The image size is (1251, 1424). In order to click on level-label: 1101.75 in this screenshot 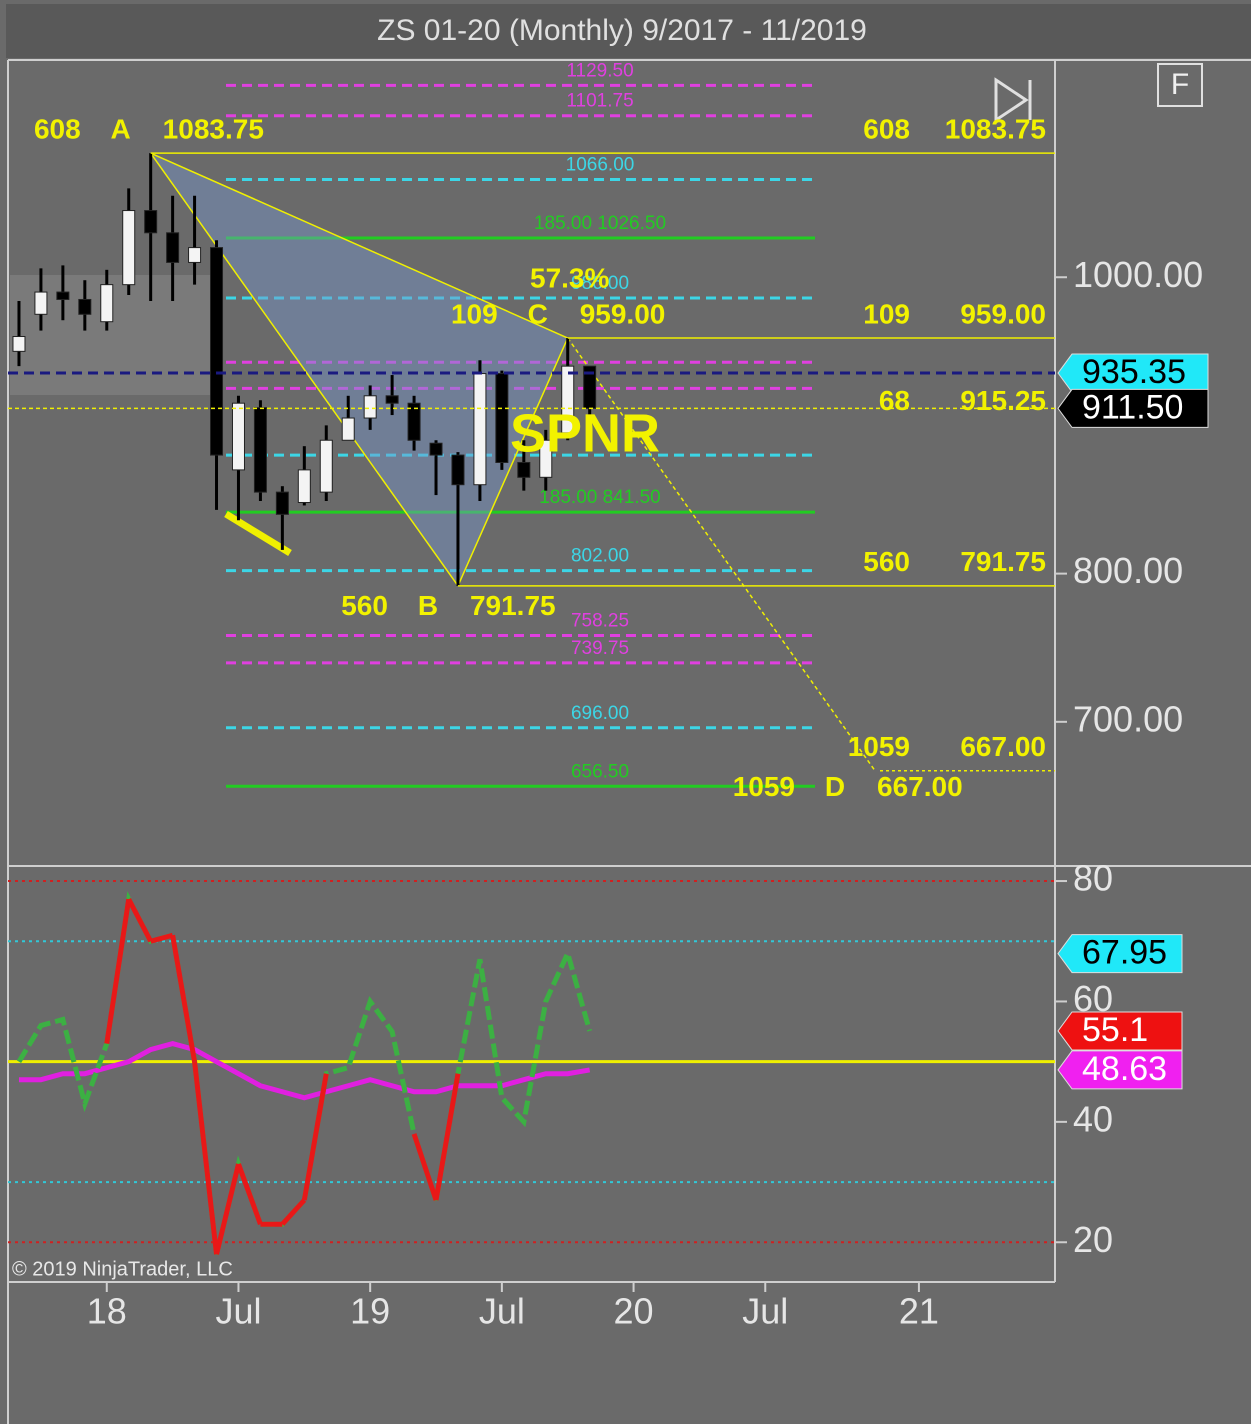, I will do `click(599, 101)`.